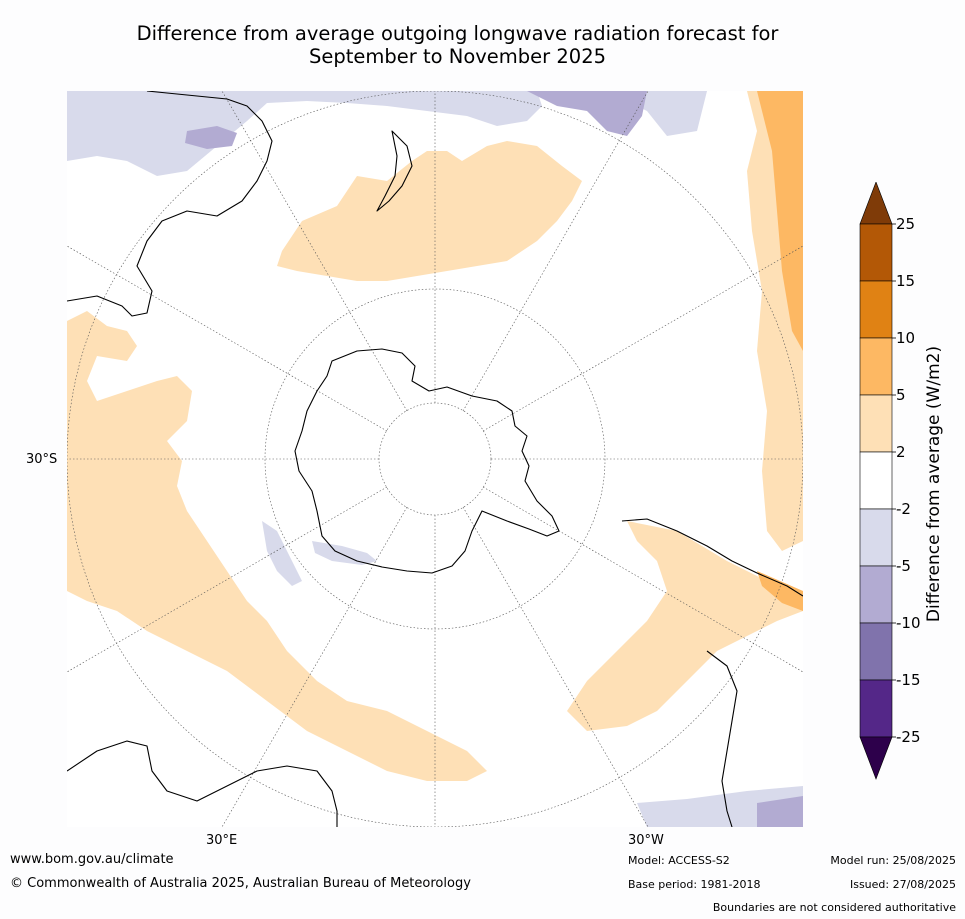 The height and width of the screenshot is (919, 965). Describe the element at coordinates (427, 461) in the screenshot. I see `antarctica-coastline` at that location.